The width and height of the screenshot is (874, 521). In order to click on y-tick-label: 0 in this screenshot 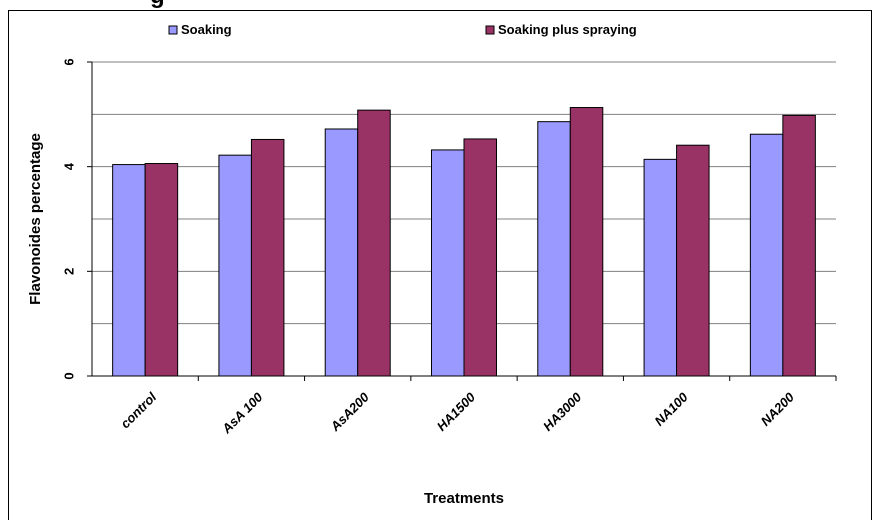, I will do `click(68, 375)`.